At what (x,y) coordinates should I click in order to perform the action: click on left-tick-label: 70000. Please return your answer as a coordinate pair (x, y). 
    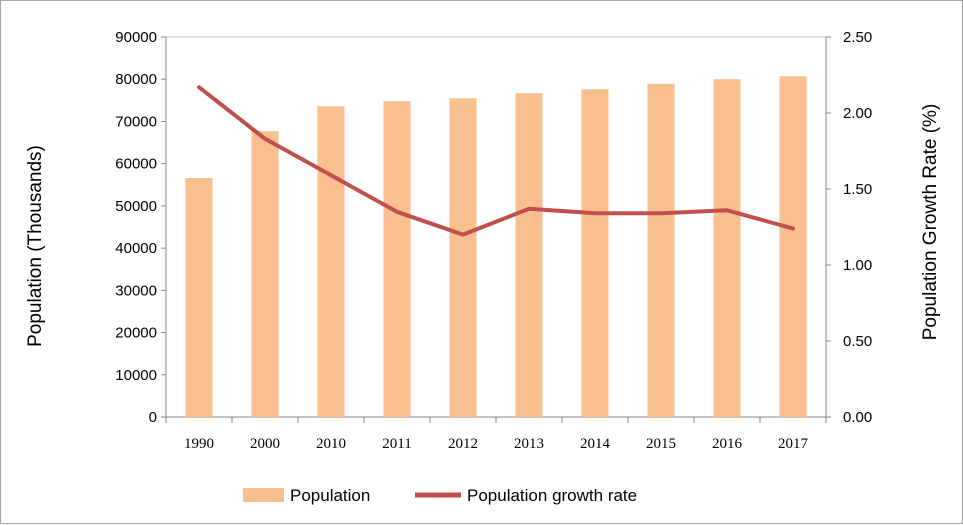
    Looking at the image, I should click on (136, 121).